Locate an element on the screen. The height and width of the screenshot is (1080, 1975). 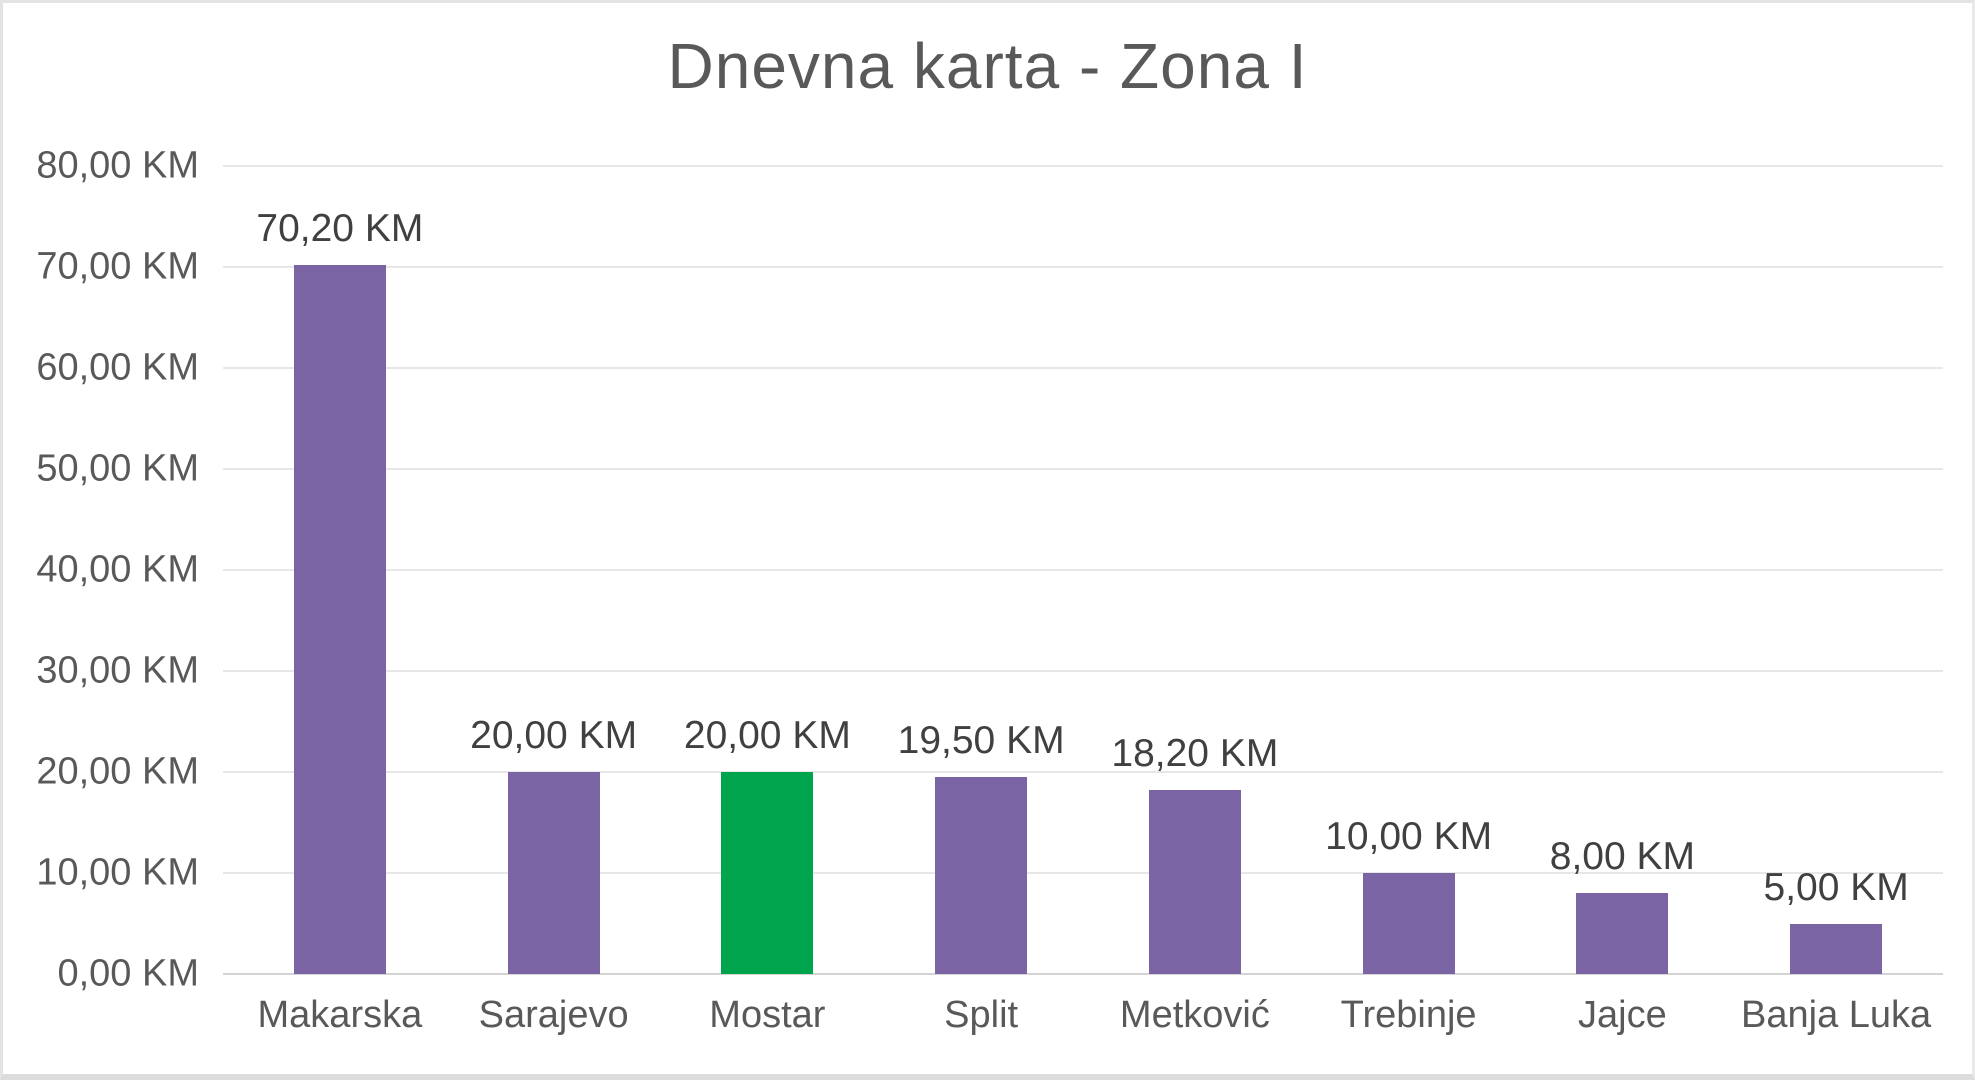
category-label: Makarska is located at coordinates (340, 1015).